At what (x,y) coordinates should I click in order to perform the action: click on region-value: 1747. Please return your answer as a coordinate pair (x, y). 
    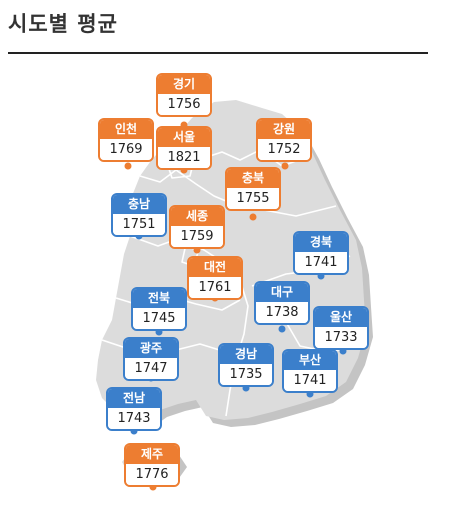
    Looking at the image, I should click on (151, 368).